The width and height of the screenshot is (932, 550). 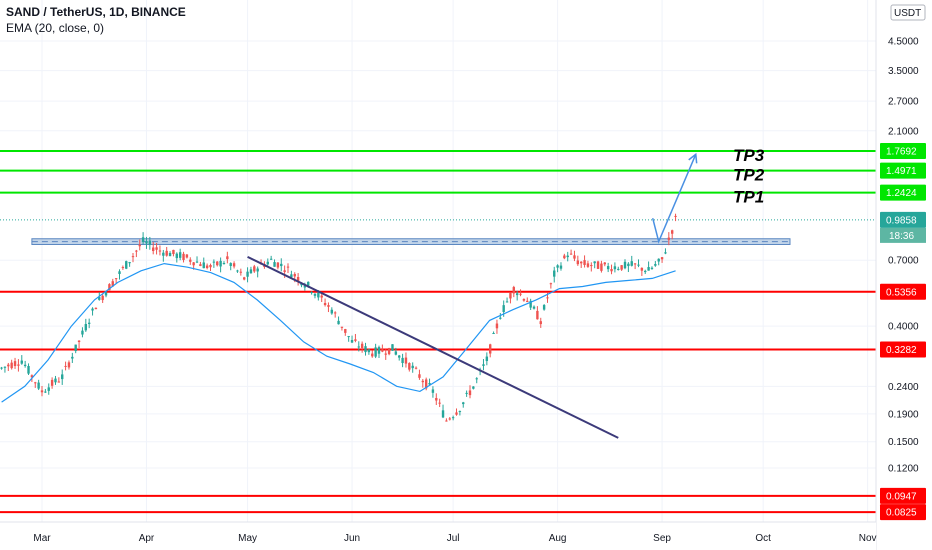 What do you see at coordinates (901, 236) in the screenshot?
I see `countdown-tag: 18:36` at bounding box center [901, 236].